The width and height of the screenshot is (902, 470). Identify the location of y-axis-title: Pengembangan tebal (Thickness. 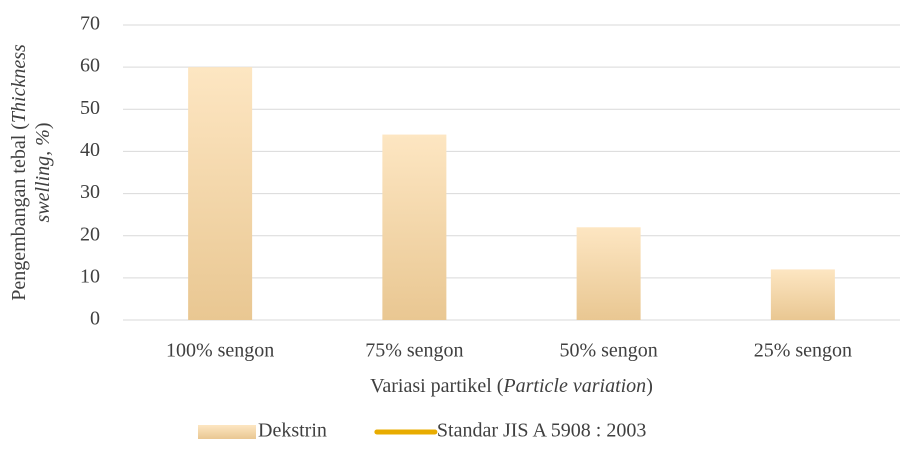
(19, 172).